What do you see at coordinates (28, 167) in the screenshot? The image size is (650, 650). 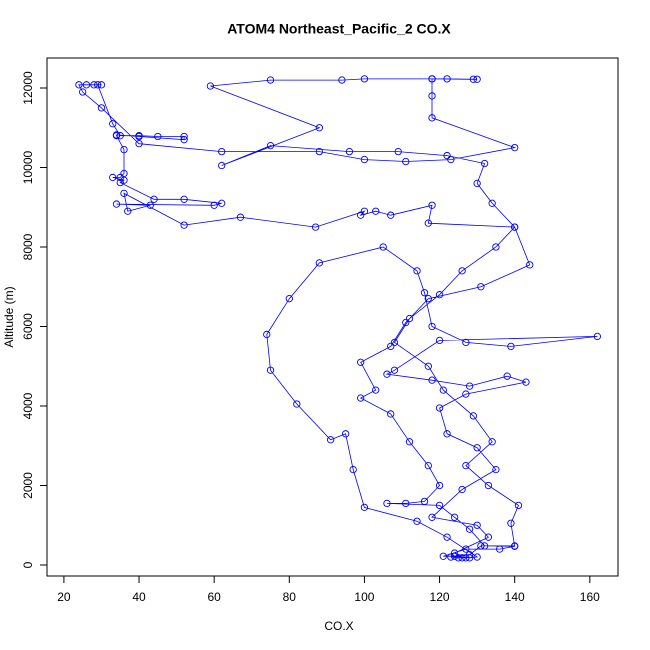 I see `y-tick-label: 10000` at bounding box center [28, 167].